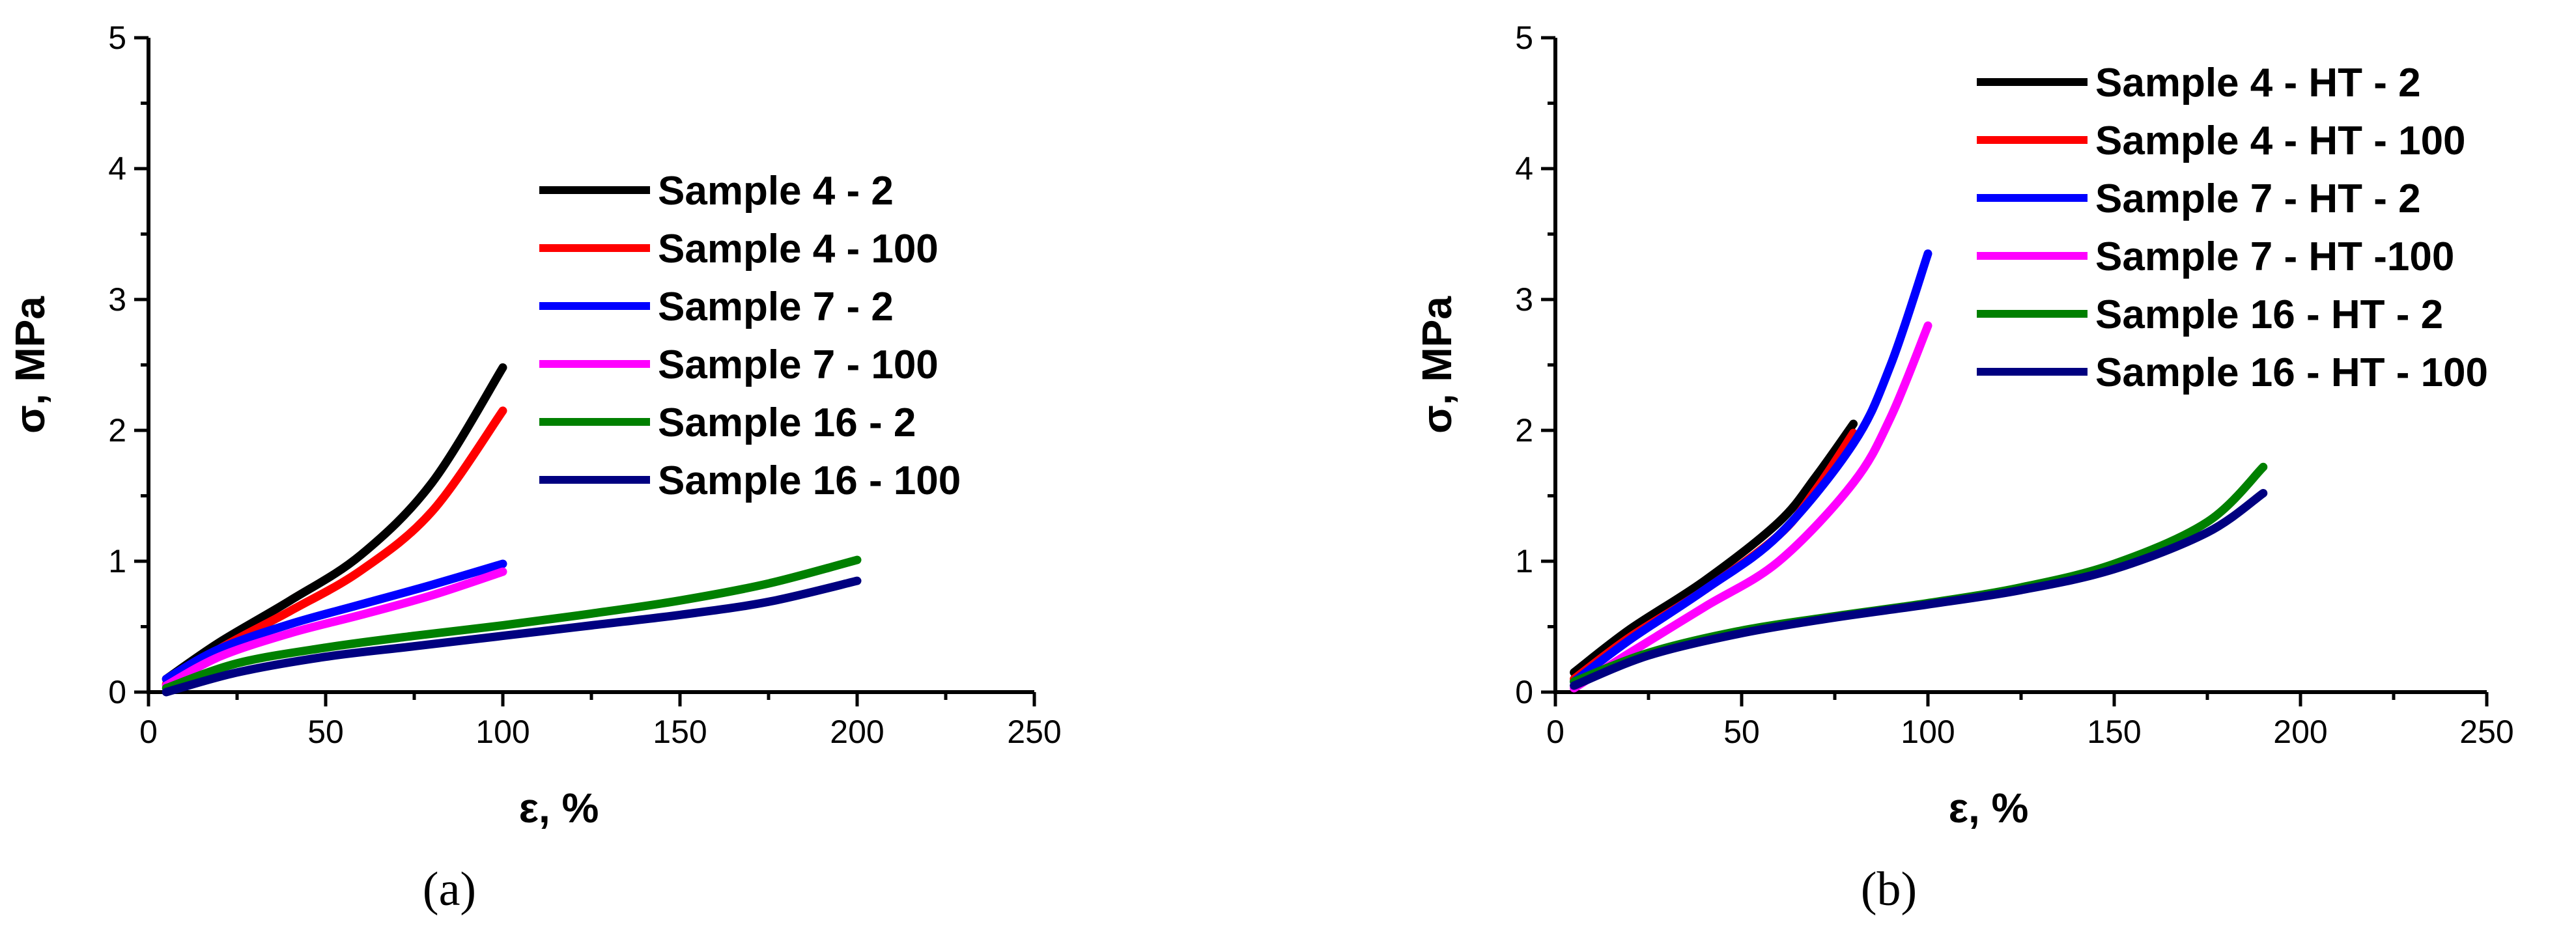 Image resolution: width=2576 pixels, height=933 pixels. Describe the element at coordinates (809, 480) in the screenshot. I see `legend-label-6: Sample 16 - 100` at that location.